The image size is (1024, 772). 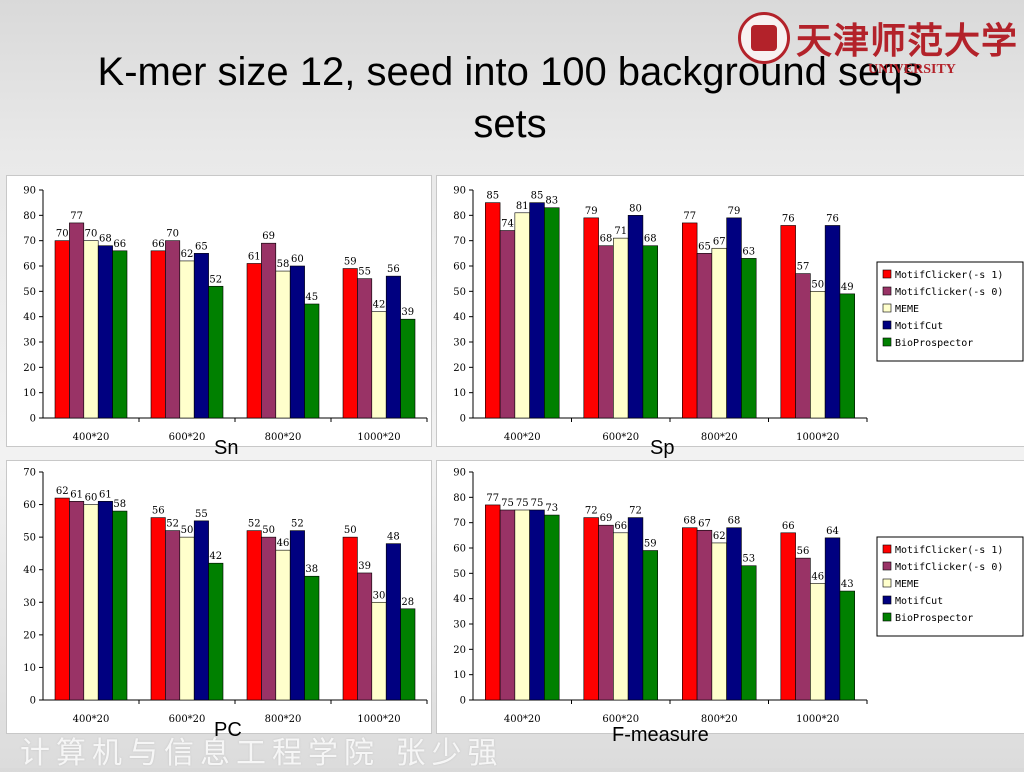 I want to click on university-seal-icon, so click(x=764, y=38).